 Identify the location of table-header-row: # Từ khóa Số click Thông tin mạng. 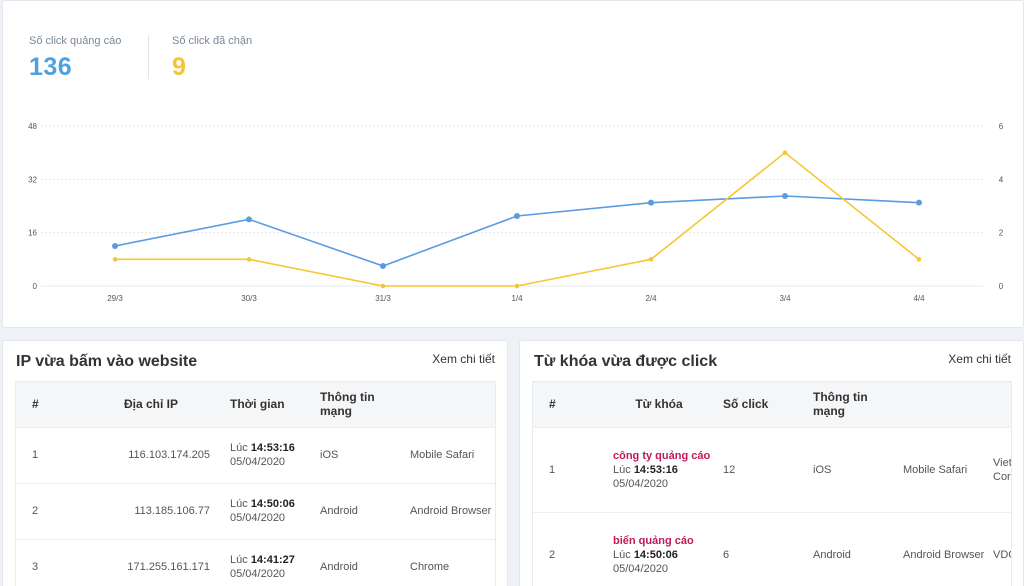
(772, 404).